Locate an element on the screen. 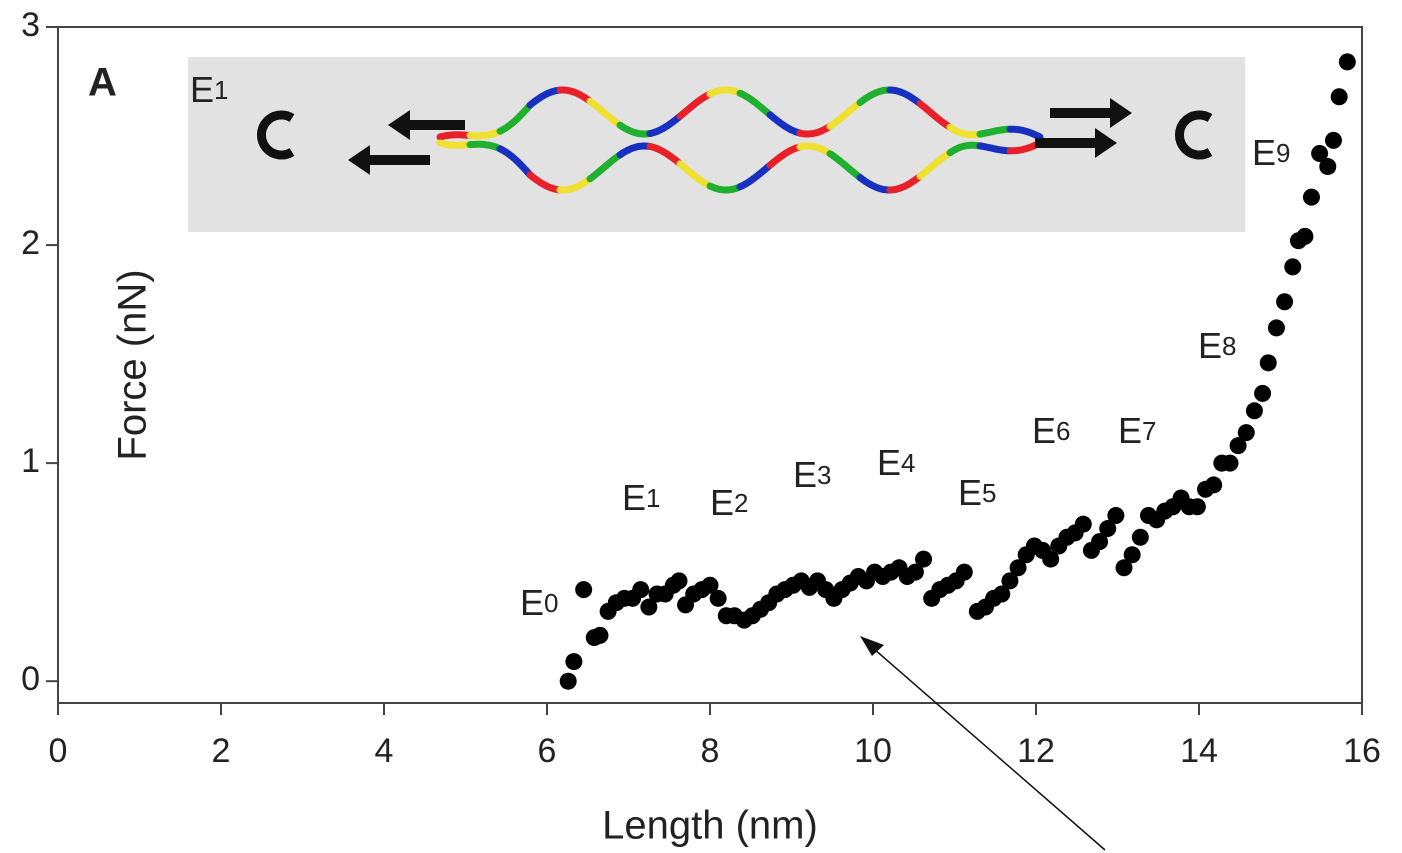 The height and width of the screenshot is (853, 1402). panel-label: A is located at coordinates (102, 83).